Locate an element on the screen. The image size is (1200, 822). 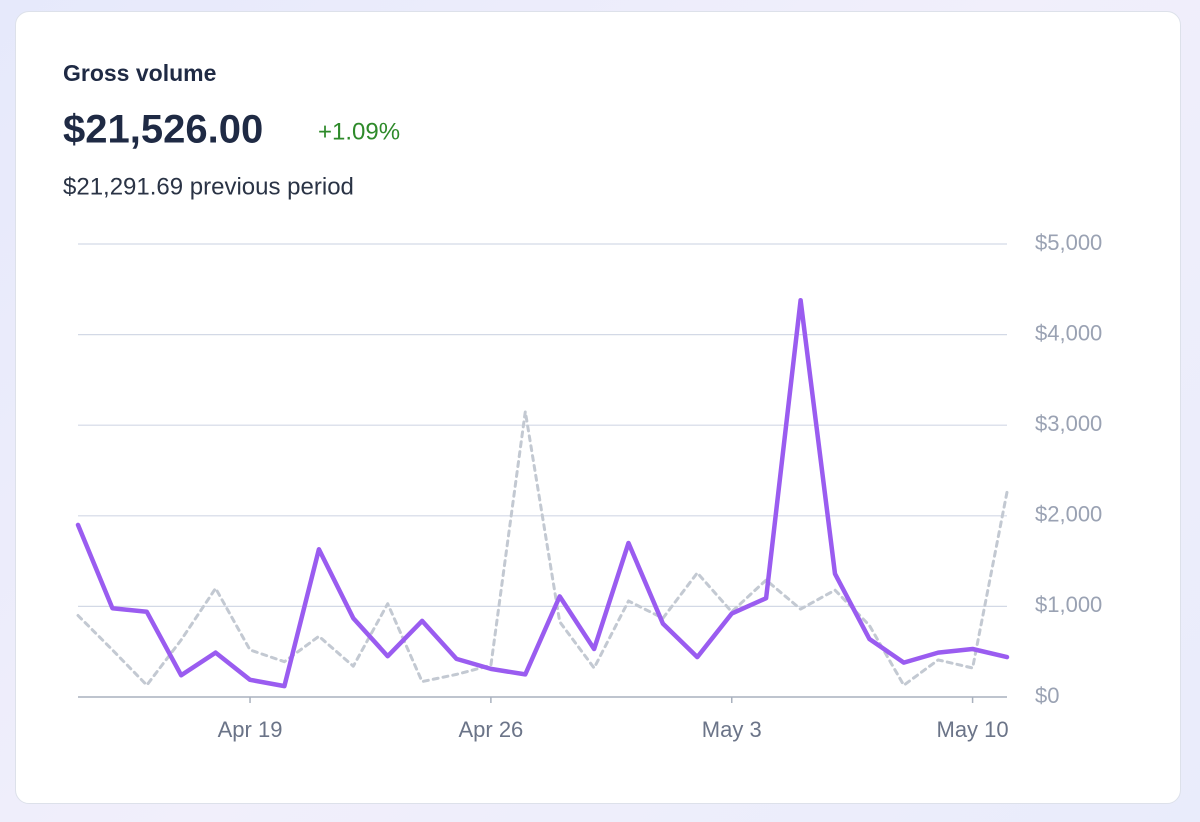
chart-title: Gross volume is located at coordinates (139, 73).